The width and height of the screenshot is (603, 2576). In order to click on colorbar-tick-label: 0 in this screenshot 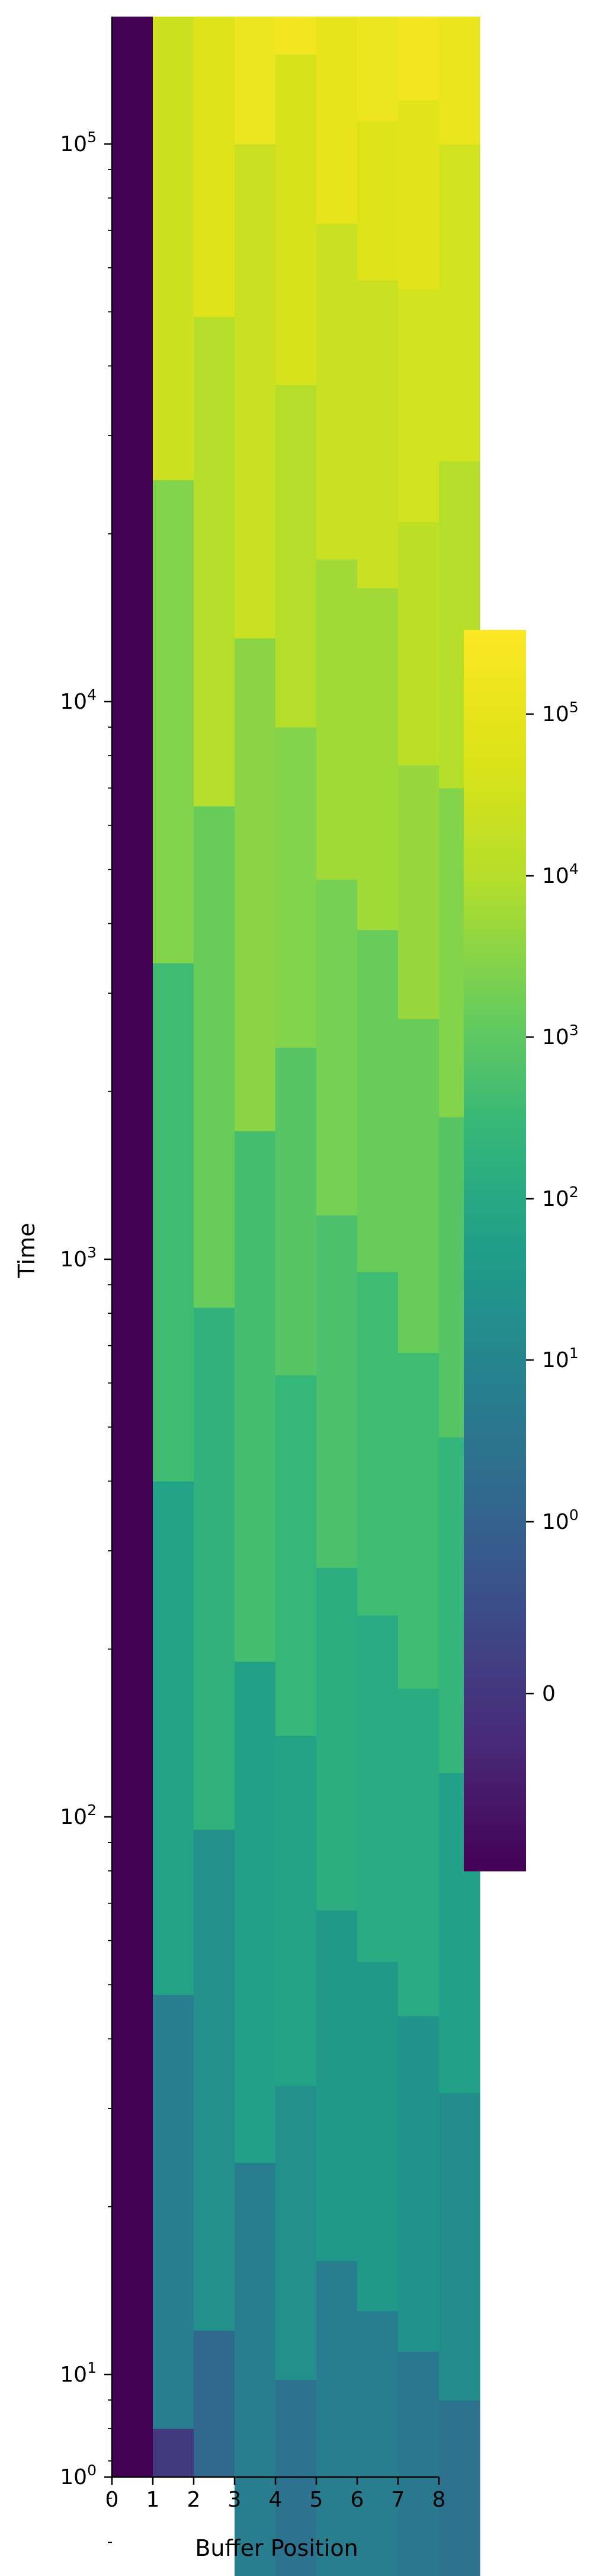, I will do `click(549, 1694)`.